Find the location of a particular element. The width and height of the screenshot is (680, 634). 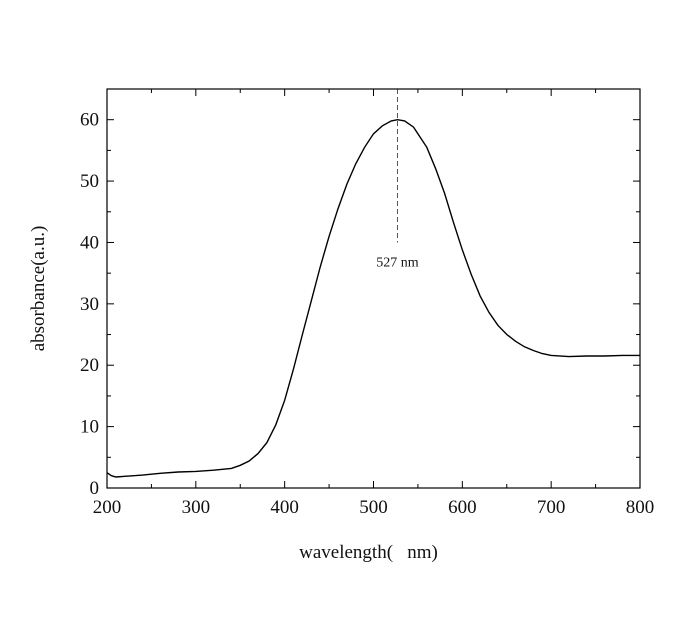

x-tick-label: 600 is located at coordinates (462, 507).